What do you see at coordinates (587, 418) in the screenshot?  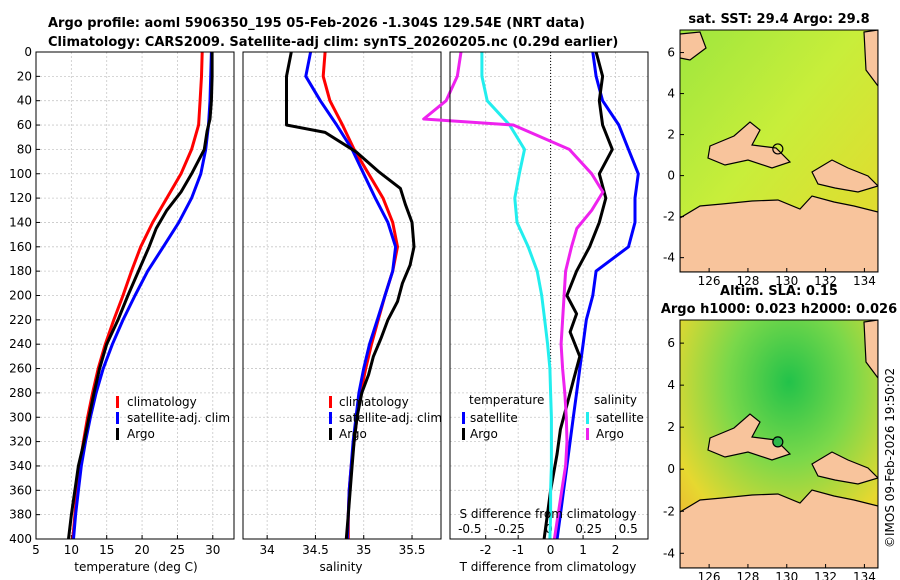 I see `legend-swatch-s-satellite` at bounding box center [587, 418].